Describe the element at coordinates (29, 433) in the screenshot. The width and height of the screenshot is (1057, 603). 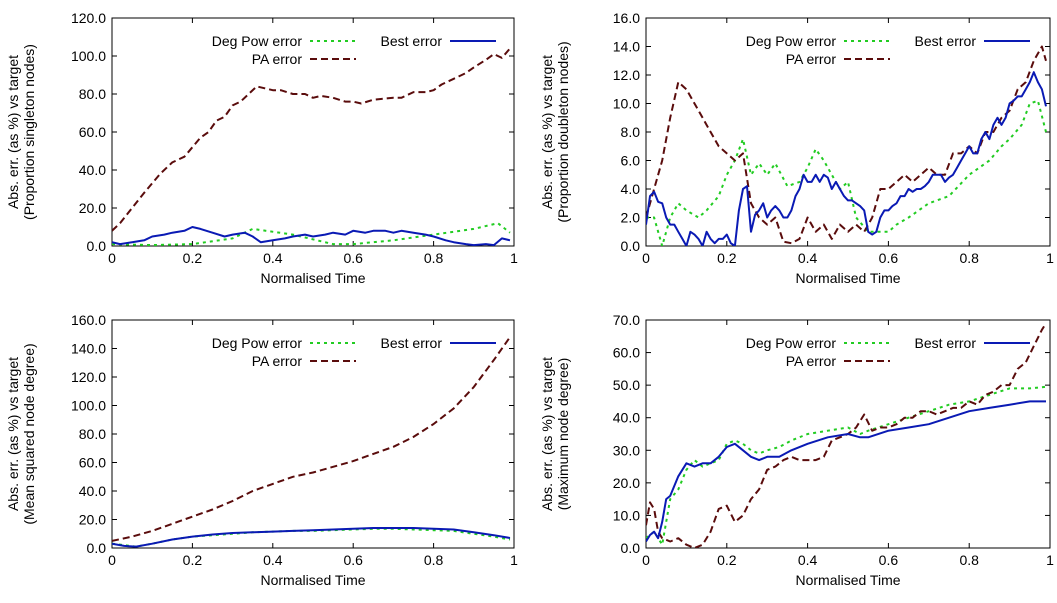
I see `y-axis-label: (Mean squared node degree)` at that location.